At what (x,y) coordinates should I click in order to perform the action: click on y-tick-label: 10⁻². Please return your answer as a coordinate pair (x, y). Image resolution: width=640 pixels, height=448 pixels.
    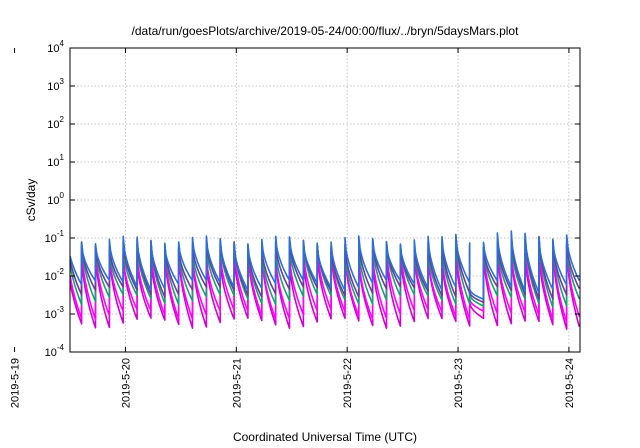
    Looking at the image, I should click on (55, 275).